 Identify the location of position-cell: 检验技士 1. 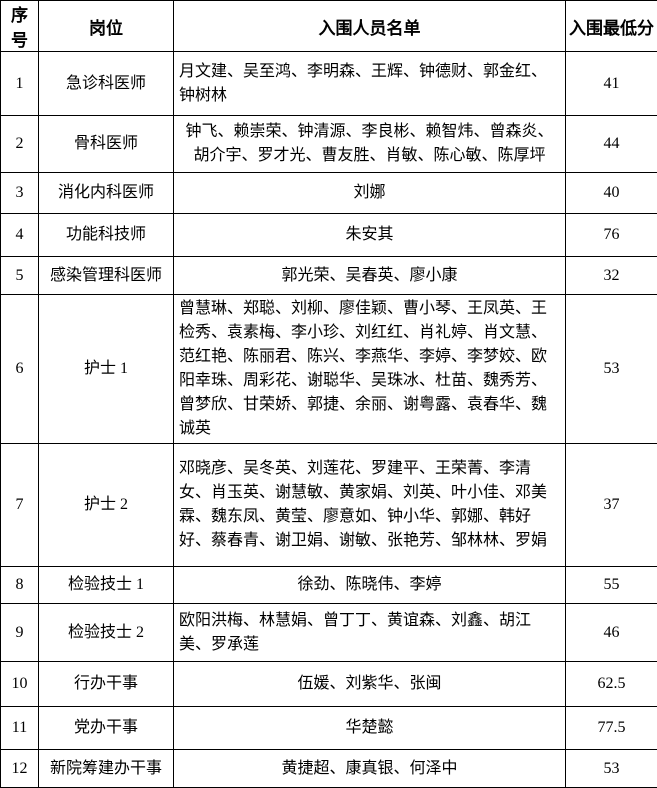
(106, 585).